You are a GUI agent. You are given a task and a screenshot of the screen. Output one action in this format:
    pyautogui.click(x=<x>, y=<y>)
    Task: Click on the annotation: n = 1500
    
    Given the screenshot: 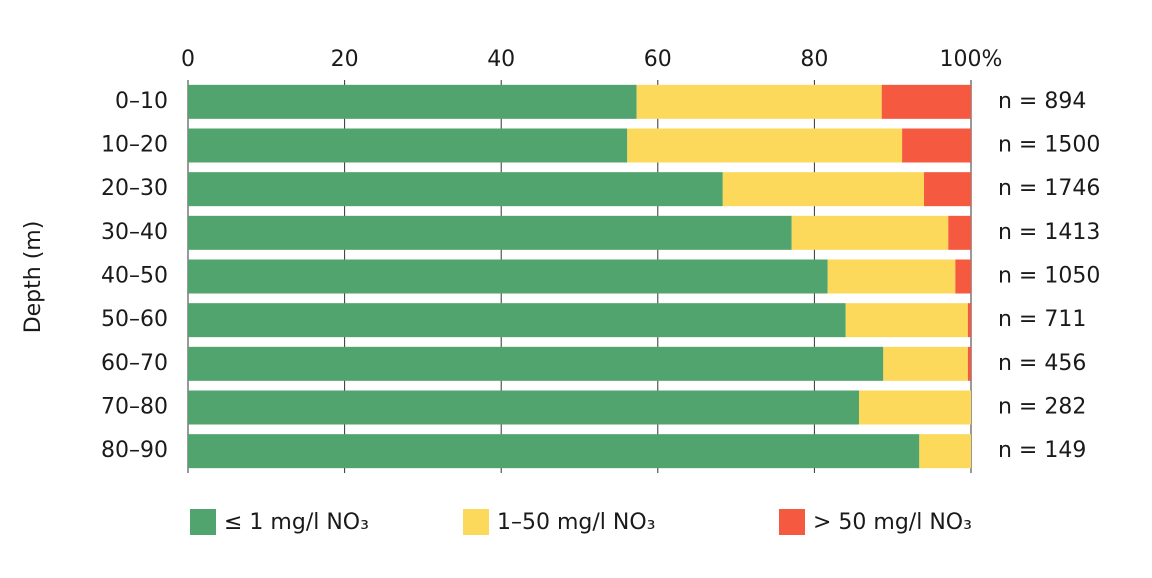 What is the action you would take?
    pyautogui.click(x=1049, y=145)
    